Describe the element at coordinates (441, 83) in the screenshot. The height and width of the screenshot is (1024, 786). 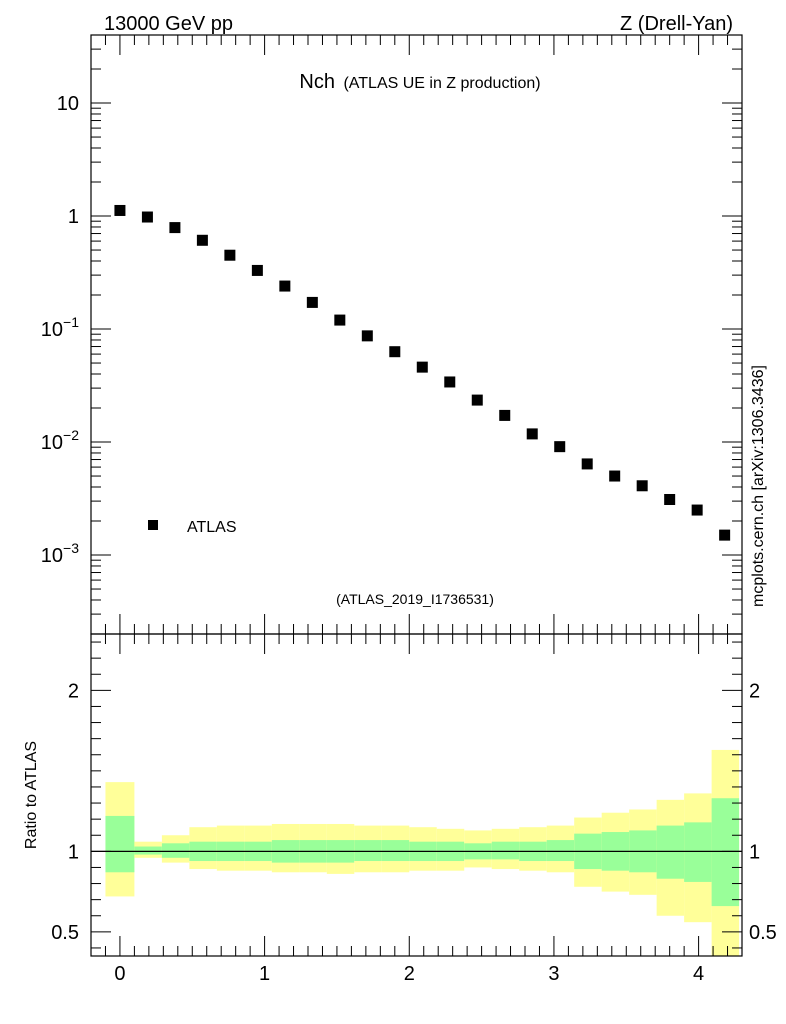
I see `main-title-sub: (ATLAS UE in Z production)` at that location.